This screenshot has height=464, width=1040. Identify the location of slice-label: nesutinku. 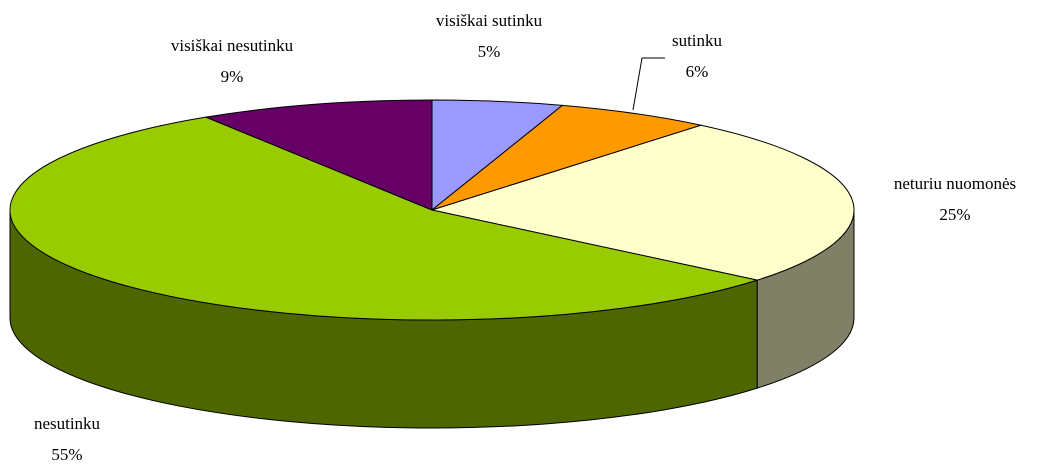
(67, 423).